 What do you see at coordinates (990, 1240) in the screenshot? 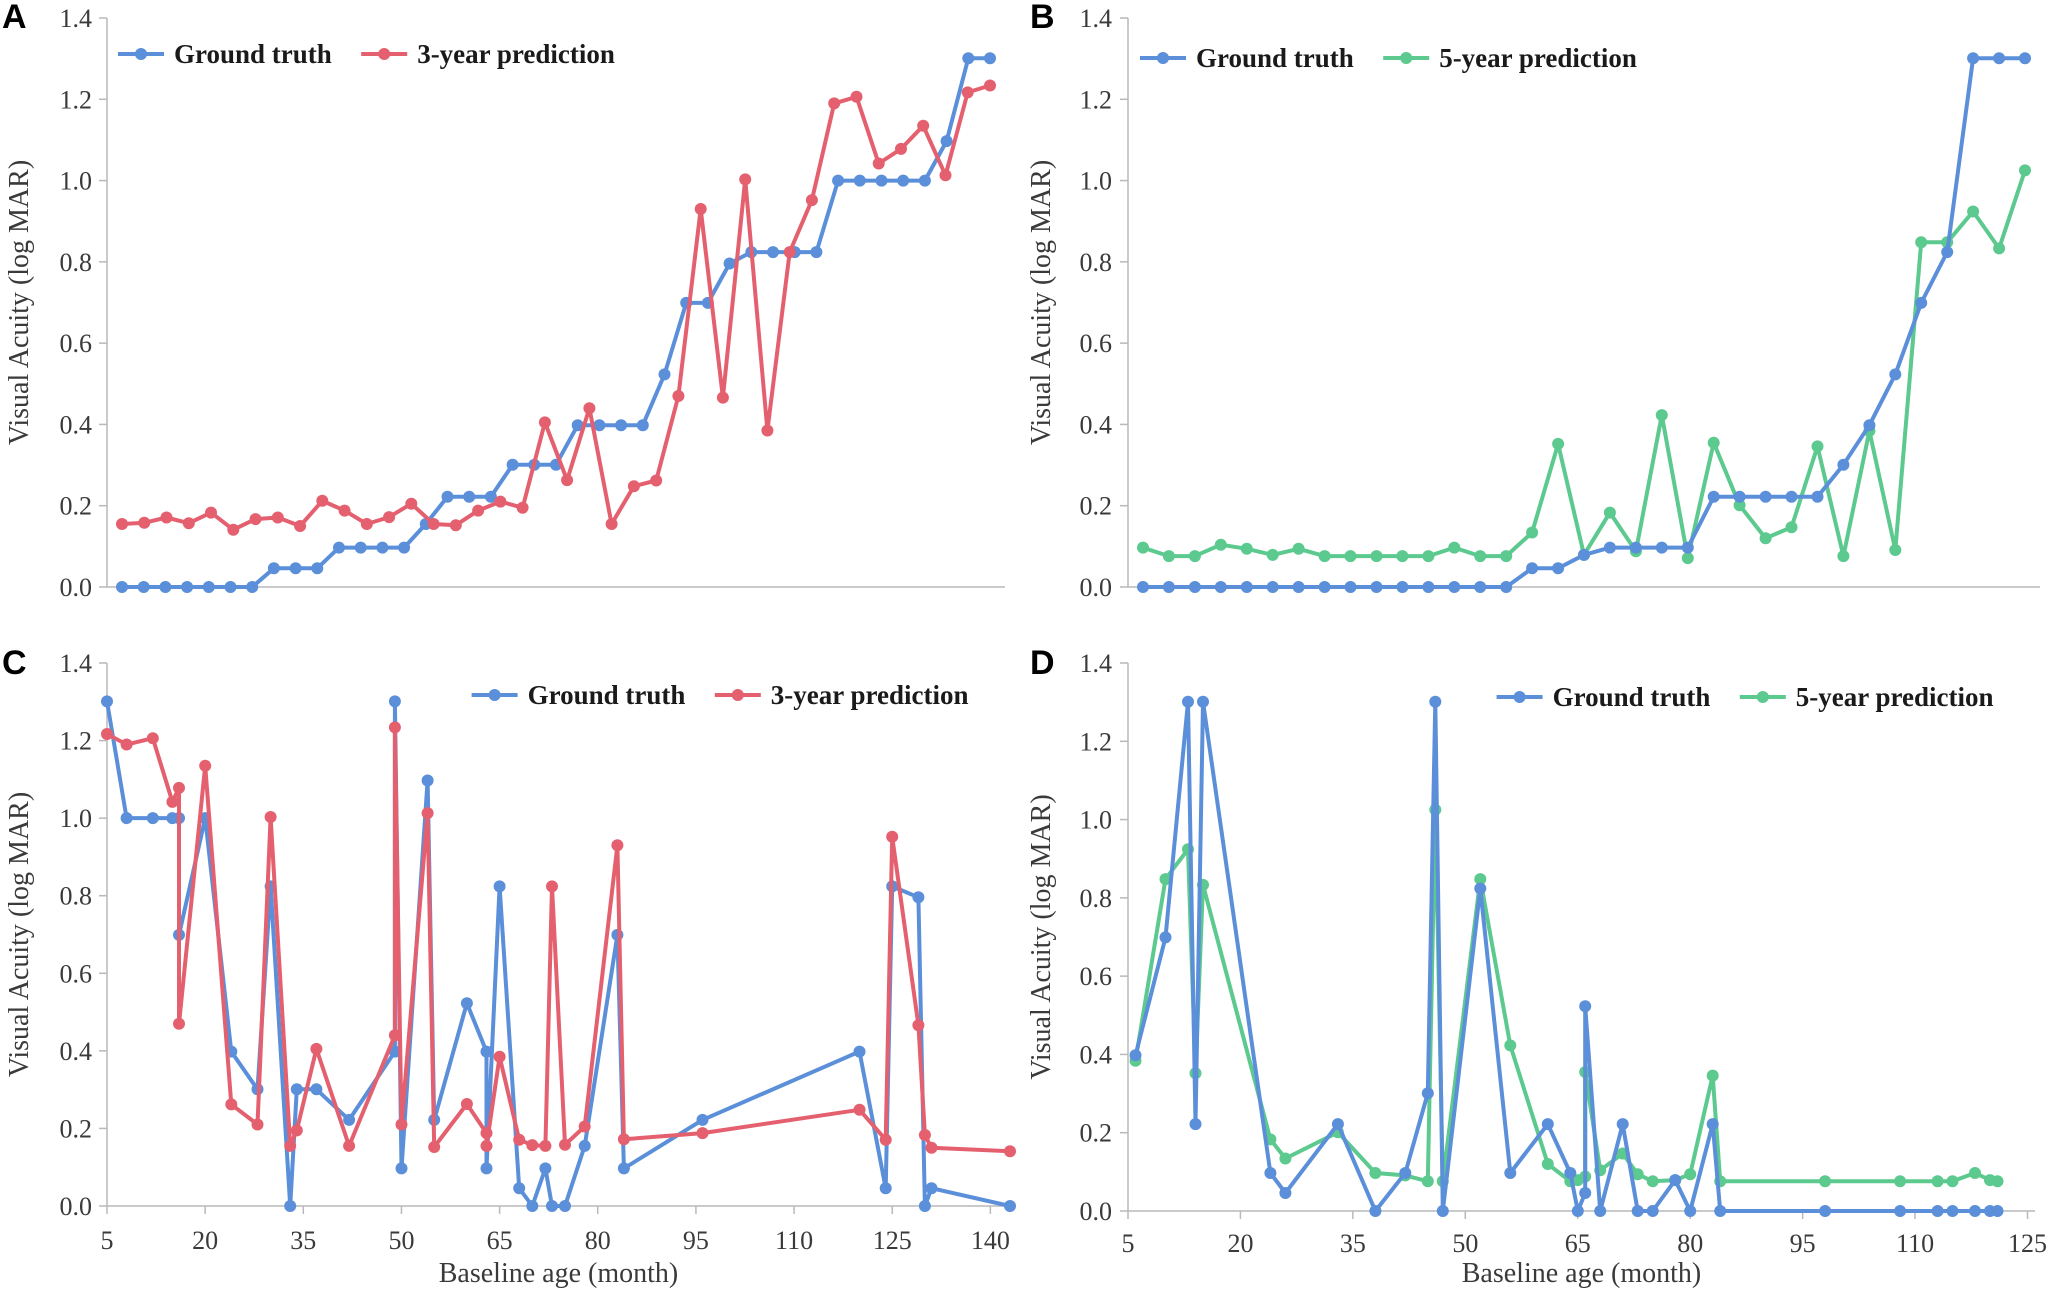
I see `x-tick-label: 140` at bounding box center [990, 1240].